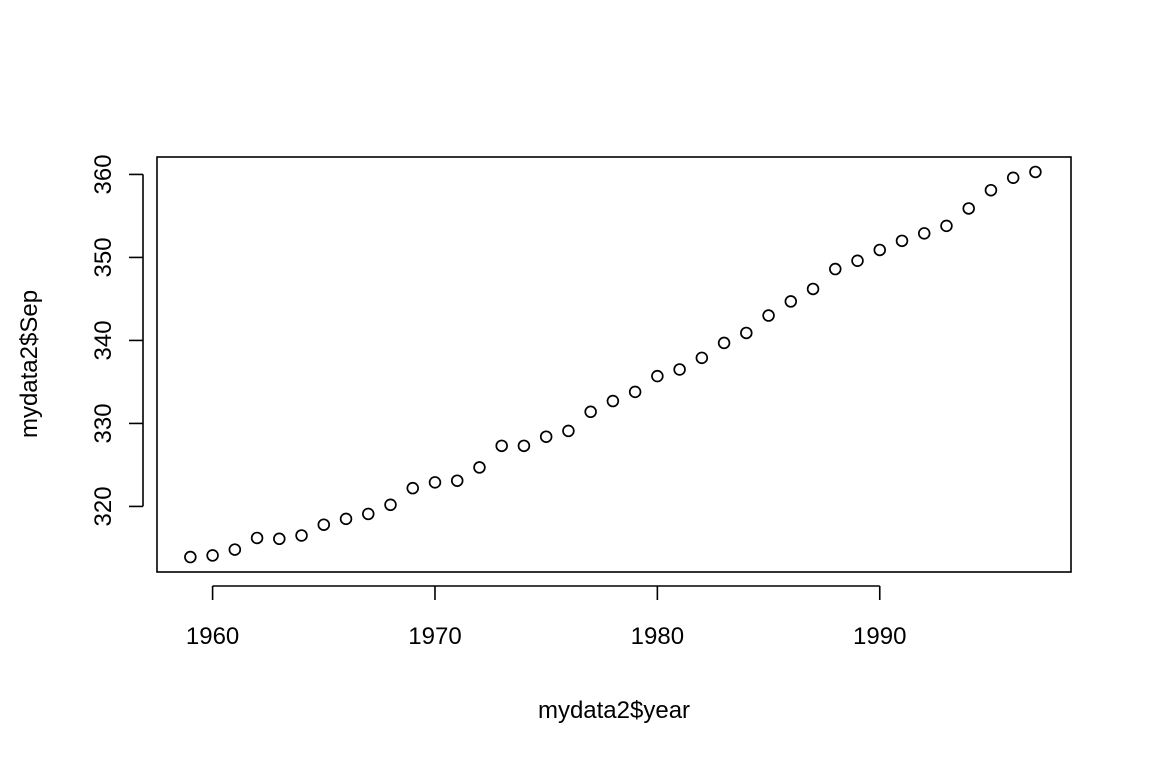  Describe the element at coordinates (103, 506) in the screenshot. I see `y-tick-label: 320` at that location.